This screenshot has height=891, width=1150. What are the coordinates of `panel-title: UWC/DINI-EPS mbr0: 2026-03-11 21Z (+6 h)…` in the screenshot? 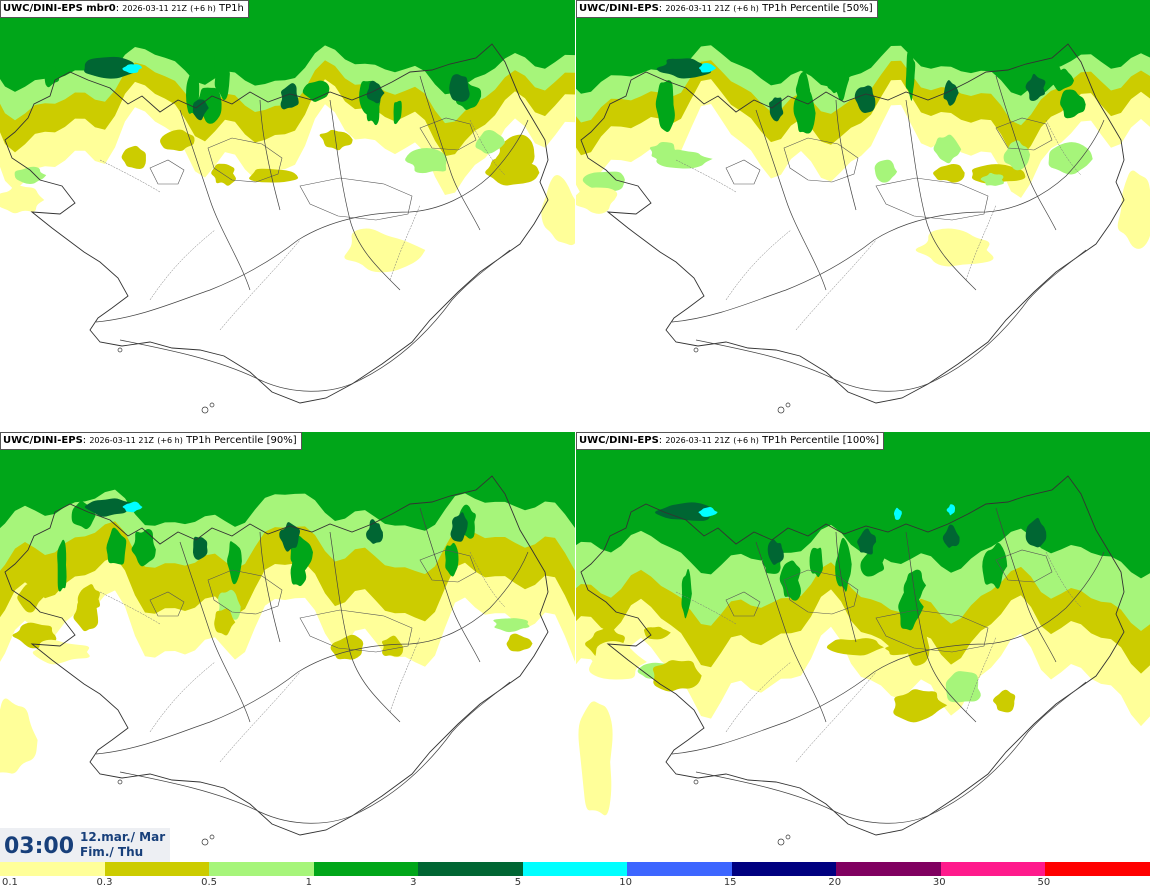 It's located at (124, 9).